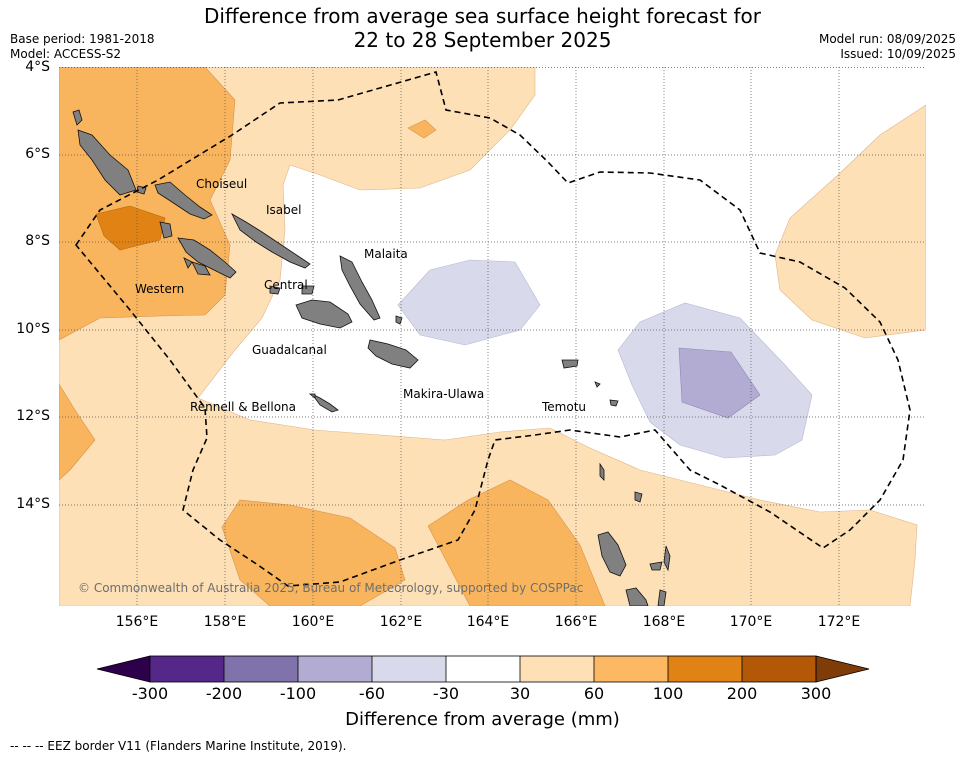  I want to click on anomaly-neg-30-60-west, so click(469, 302).